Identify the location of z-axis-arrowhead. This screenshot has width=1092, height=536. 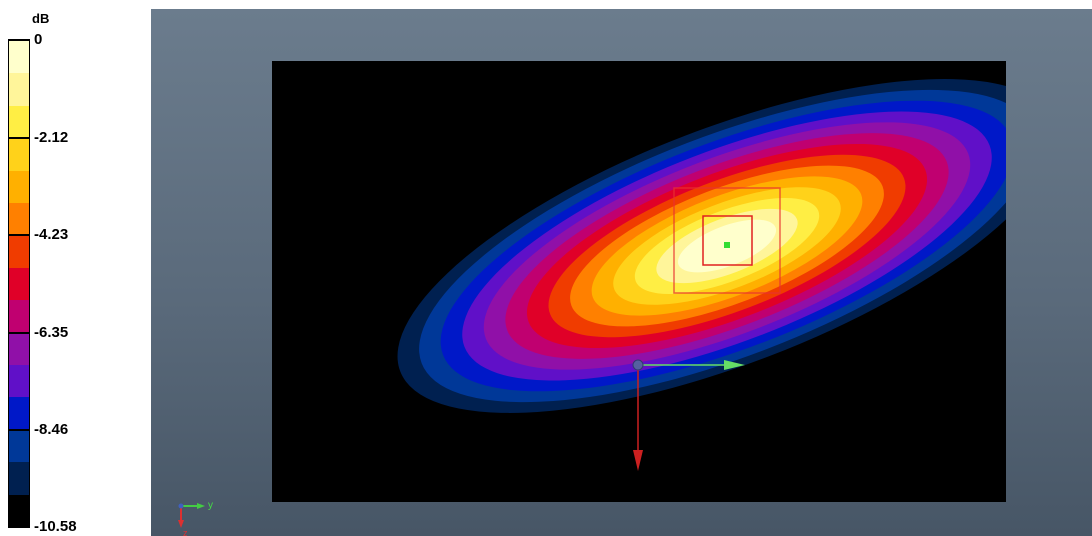
(638, 460).